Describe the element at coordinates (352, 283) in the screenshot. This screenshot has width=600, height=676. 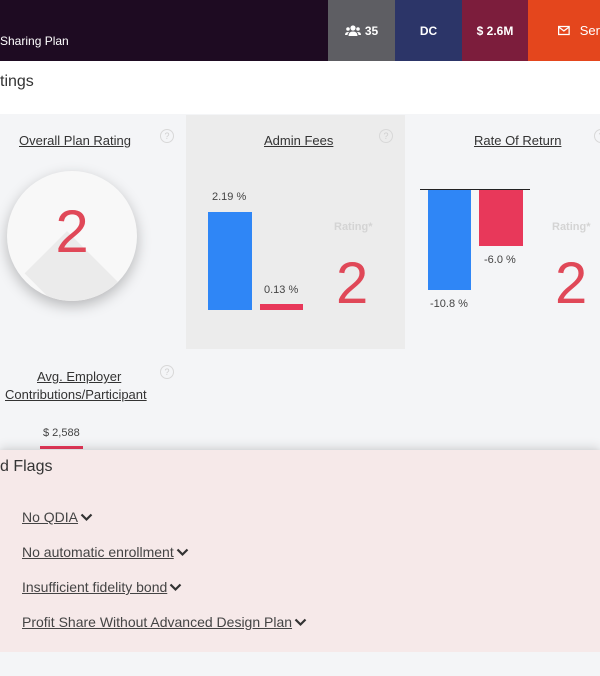
I see `admin-fees-rating: 2` at that location.